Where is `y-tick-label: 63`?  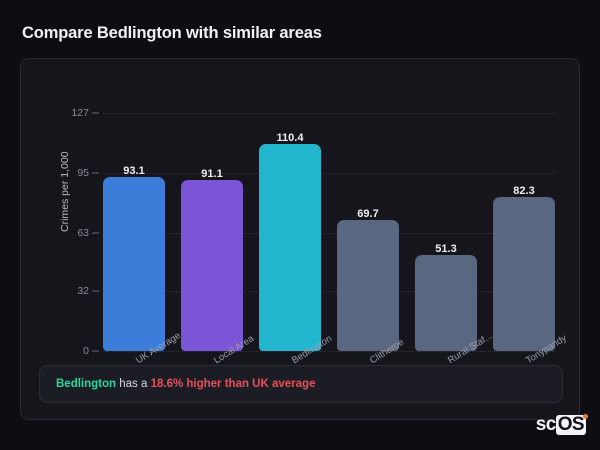 y-tick-label: 63 is located at coordinates (83, 232).